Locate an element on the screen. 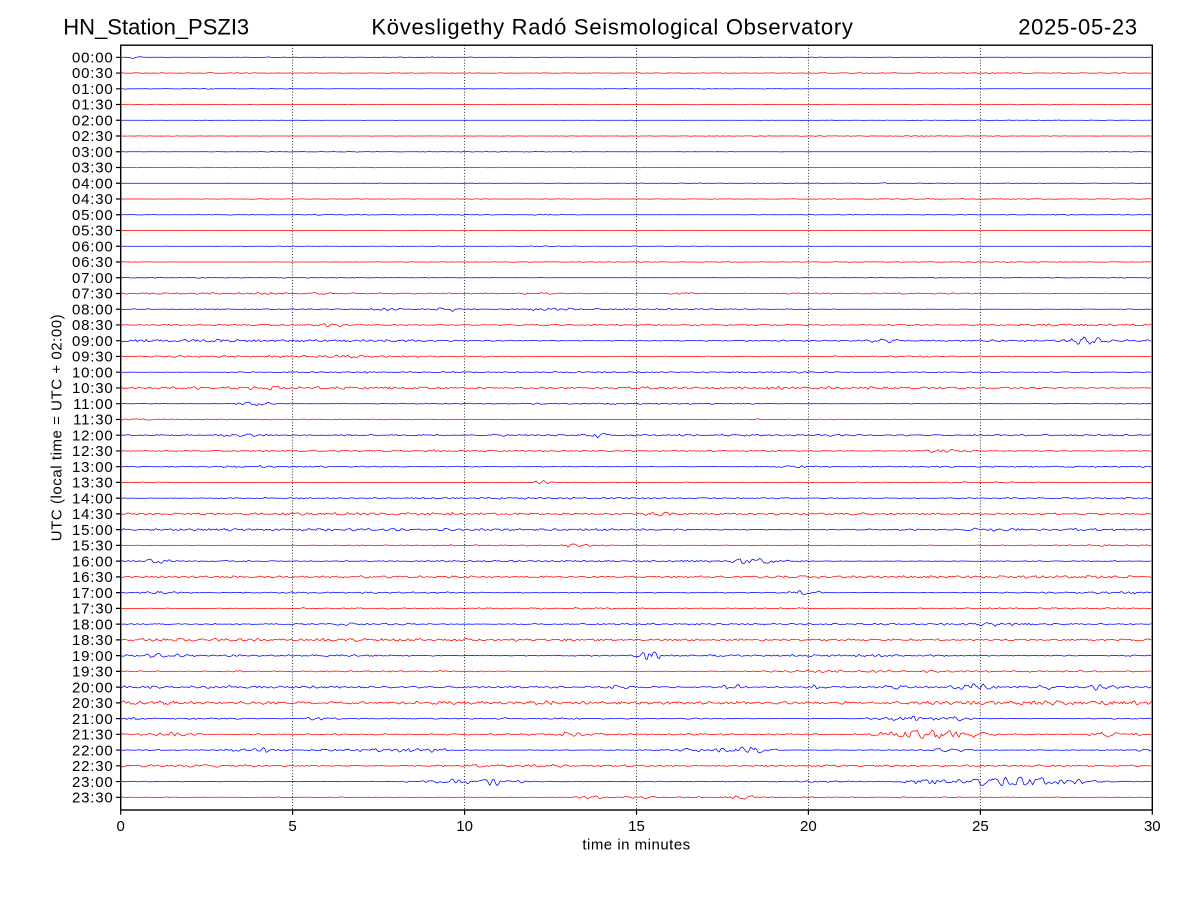 The height and width of the screenshot is (900, 1200). svg-text: 07:00 is located at coordinates (93, 278).